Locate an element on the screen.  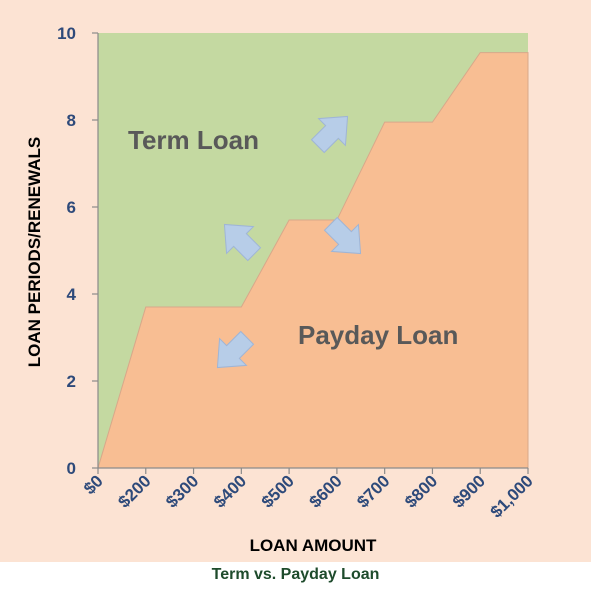
y-tick-label: 10 is located at coordinates (66, 33).